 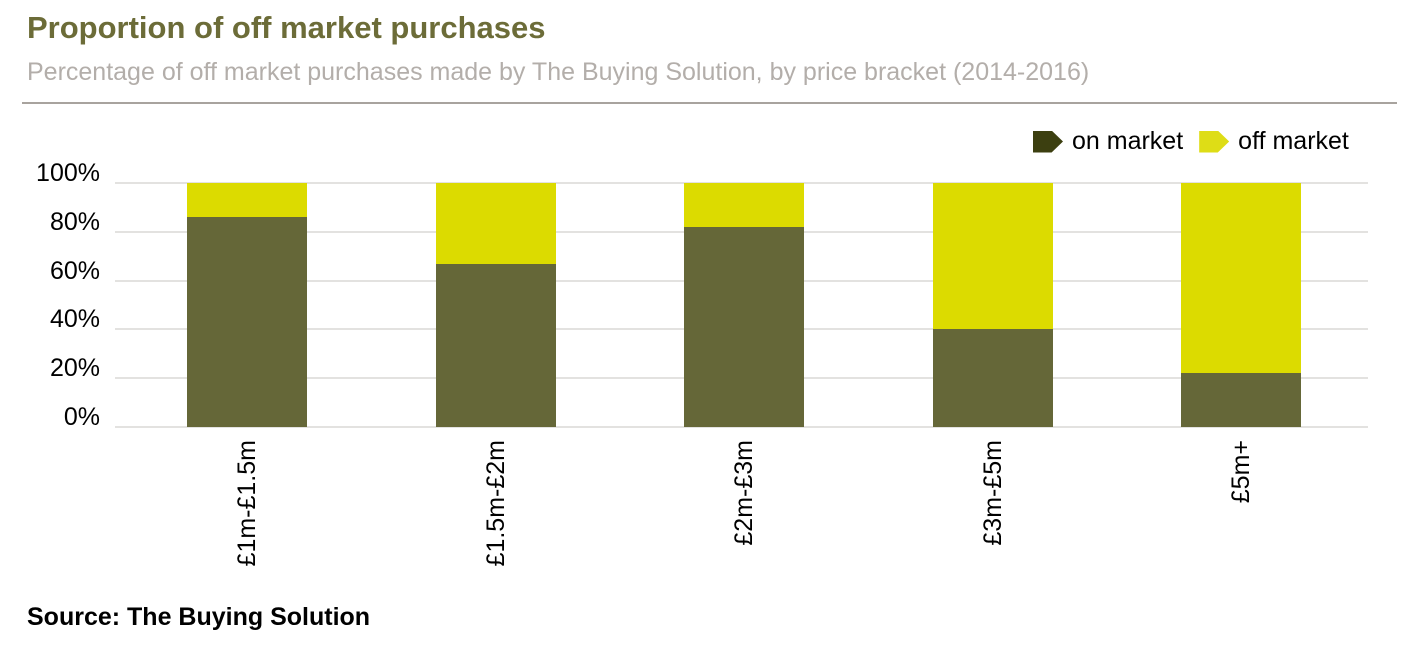 I want to click on bar-3-off-market-segment, so click(x=744, y=205).